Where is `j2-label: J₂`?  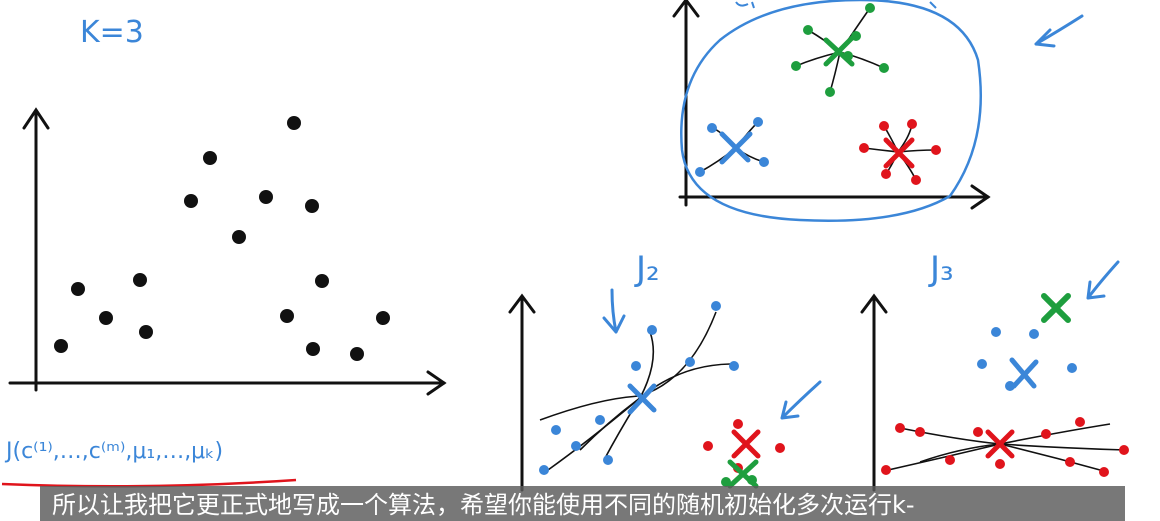 j2-label: J₂ is located at coordinates (647, 269).